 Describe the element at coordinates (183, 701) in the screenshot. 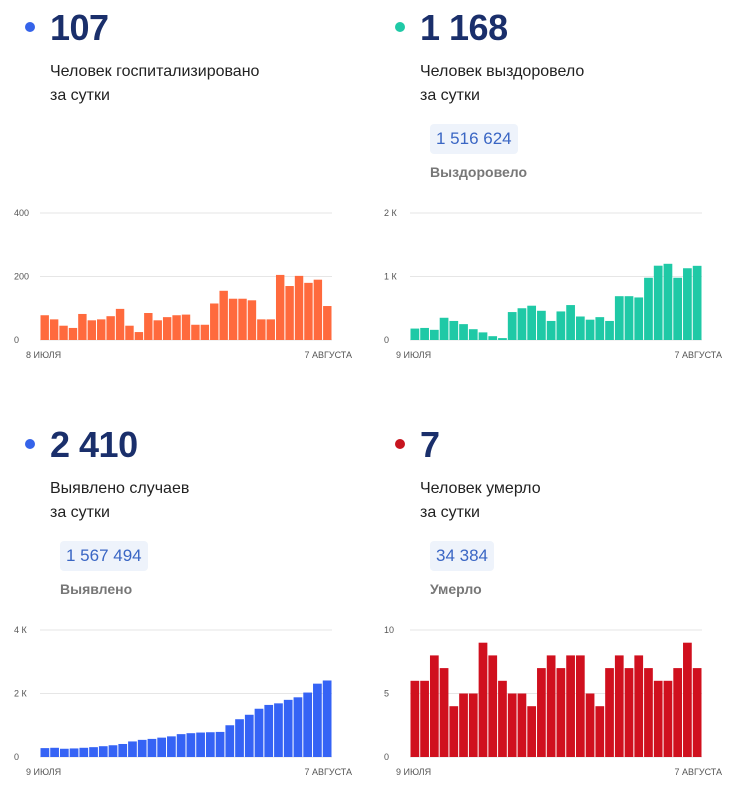

I see `cases-chart: 0 2 К 4 К 9 ИЮЛЯ 7 АВГУСТА` at that location.